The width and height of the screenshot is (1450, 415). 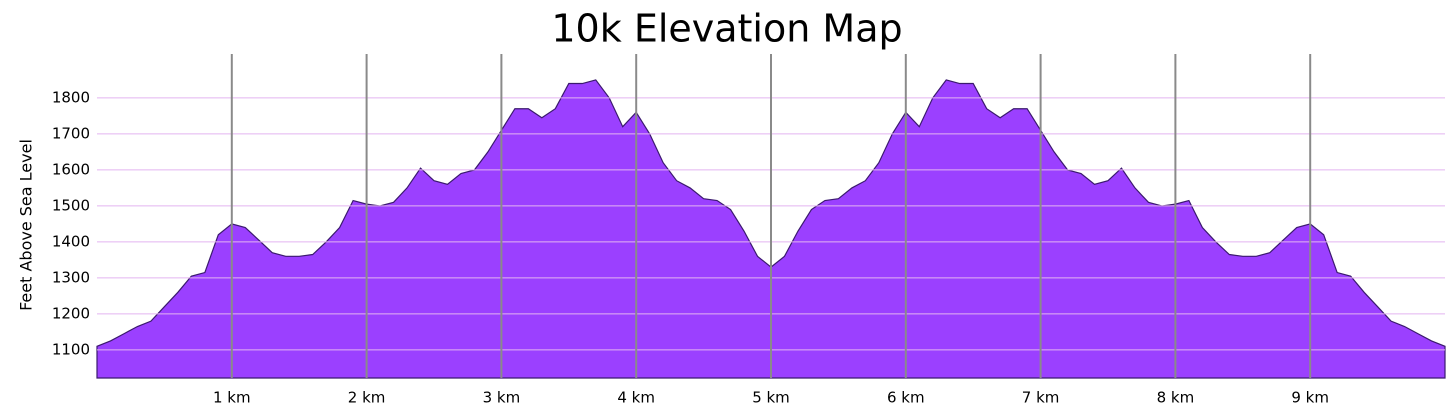 What do you see at coordinates (726, 29) in the screenshot?
I see `chart-title: 10k Elevation Map` at bounding box center [726, 29].